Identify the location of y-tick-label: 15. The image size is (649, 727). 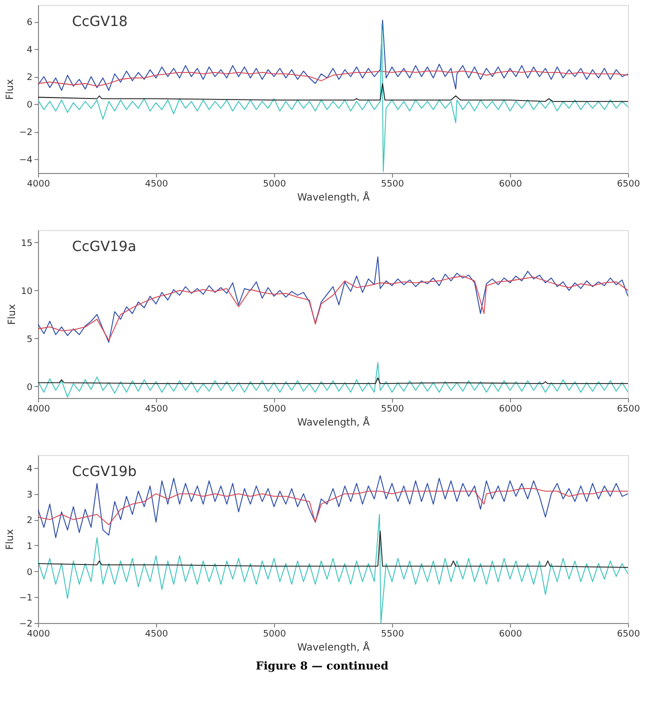
(26, 243).